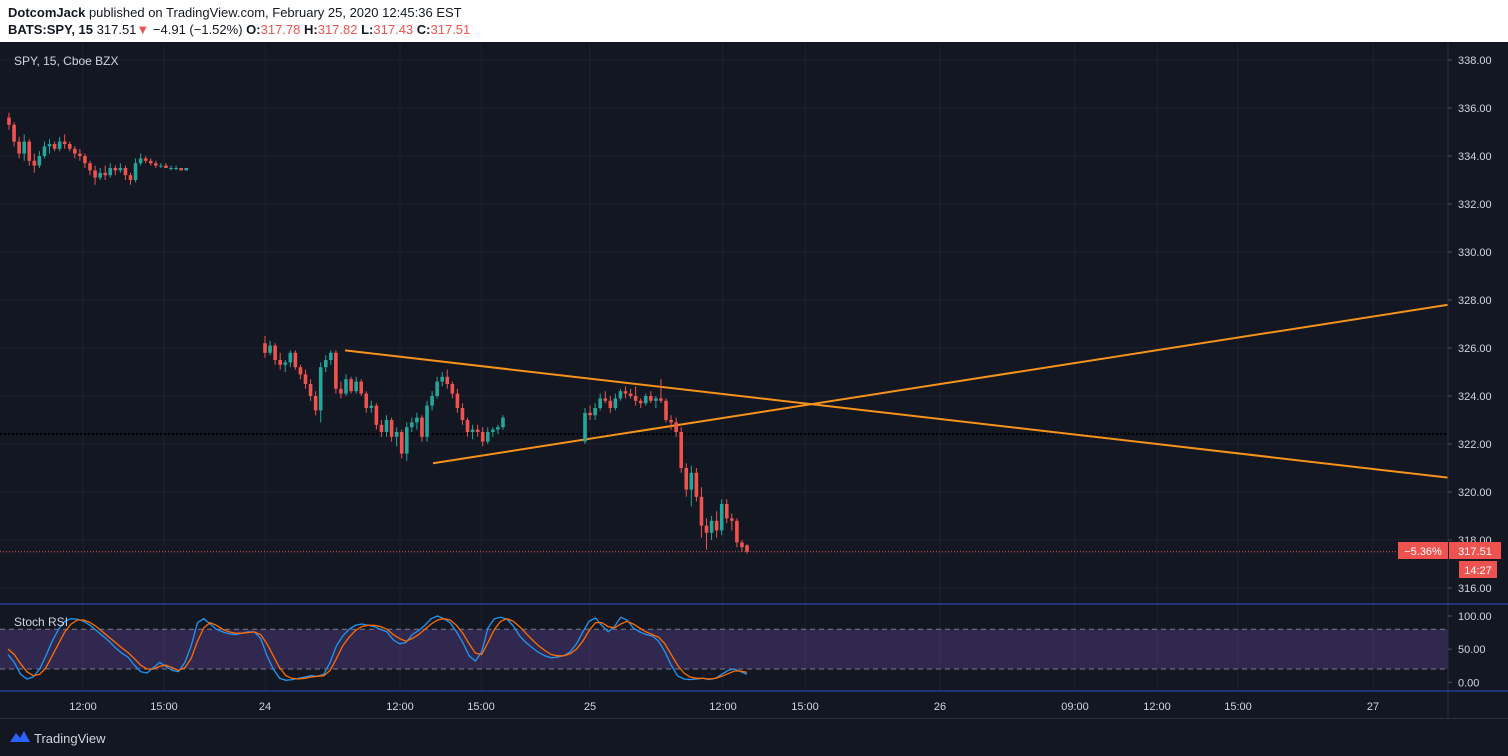 This screenshot has width=1508, height=756. What do you see at coordinates (265, 707) in the screenshot?
I see `time-tick-label: 24` at bounding box center [265, 707].